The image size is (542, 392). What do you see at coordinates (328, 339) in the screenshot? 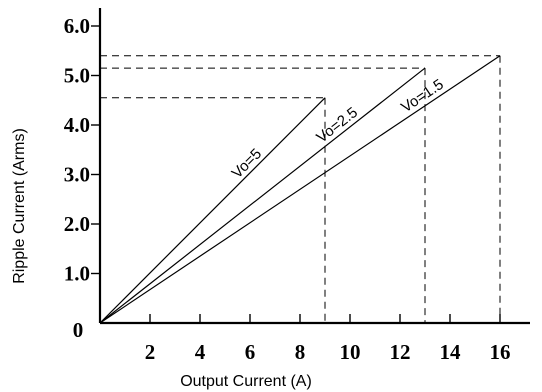
I see `x-ticks: 2 4 6 8 10 12 14 16` at bounding box center [328, 339].